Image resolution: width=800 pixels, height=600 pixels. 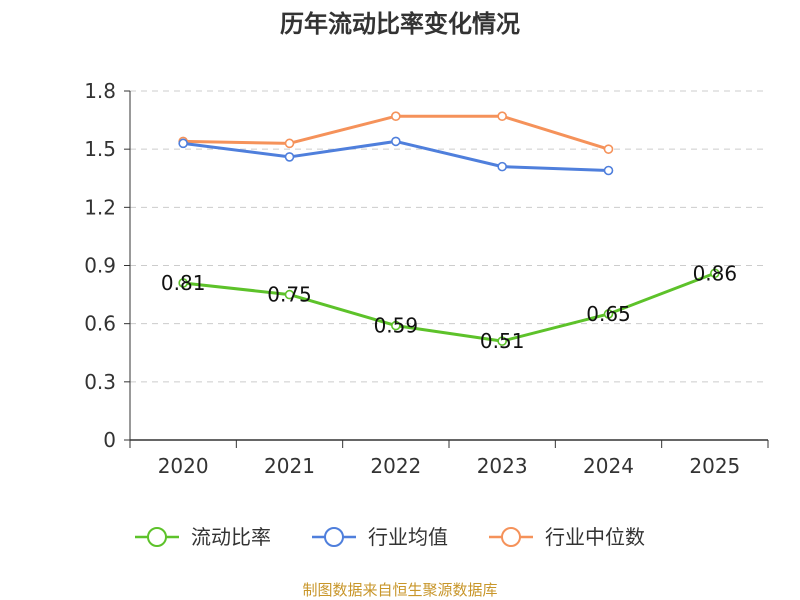 What do you see at coordinates (608, 466) in the screenshot?
I see `x-tick-label: 2024` at bounding box center [608, 466].